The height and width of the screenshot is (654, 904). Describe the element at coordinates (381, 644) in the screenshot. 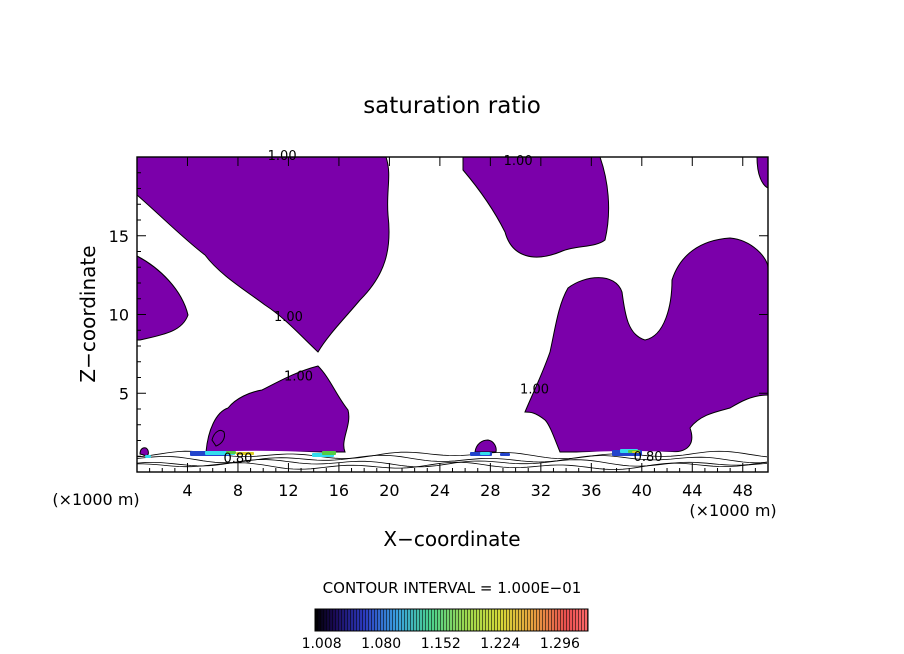

I see `colorbar-tick-label: 1.080` at that location.